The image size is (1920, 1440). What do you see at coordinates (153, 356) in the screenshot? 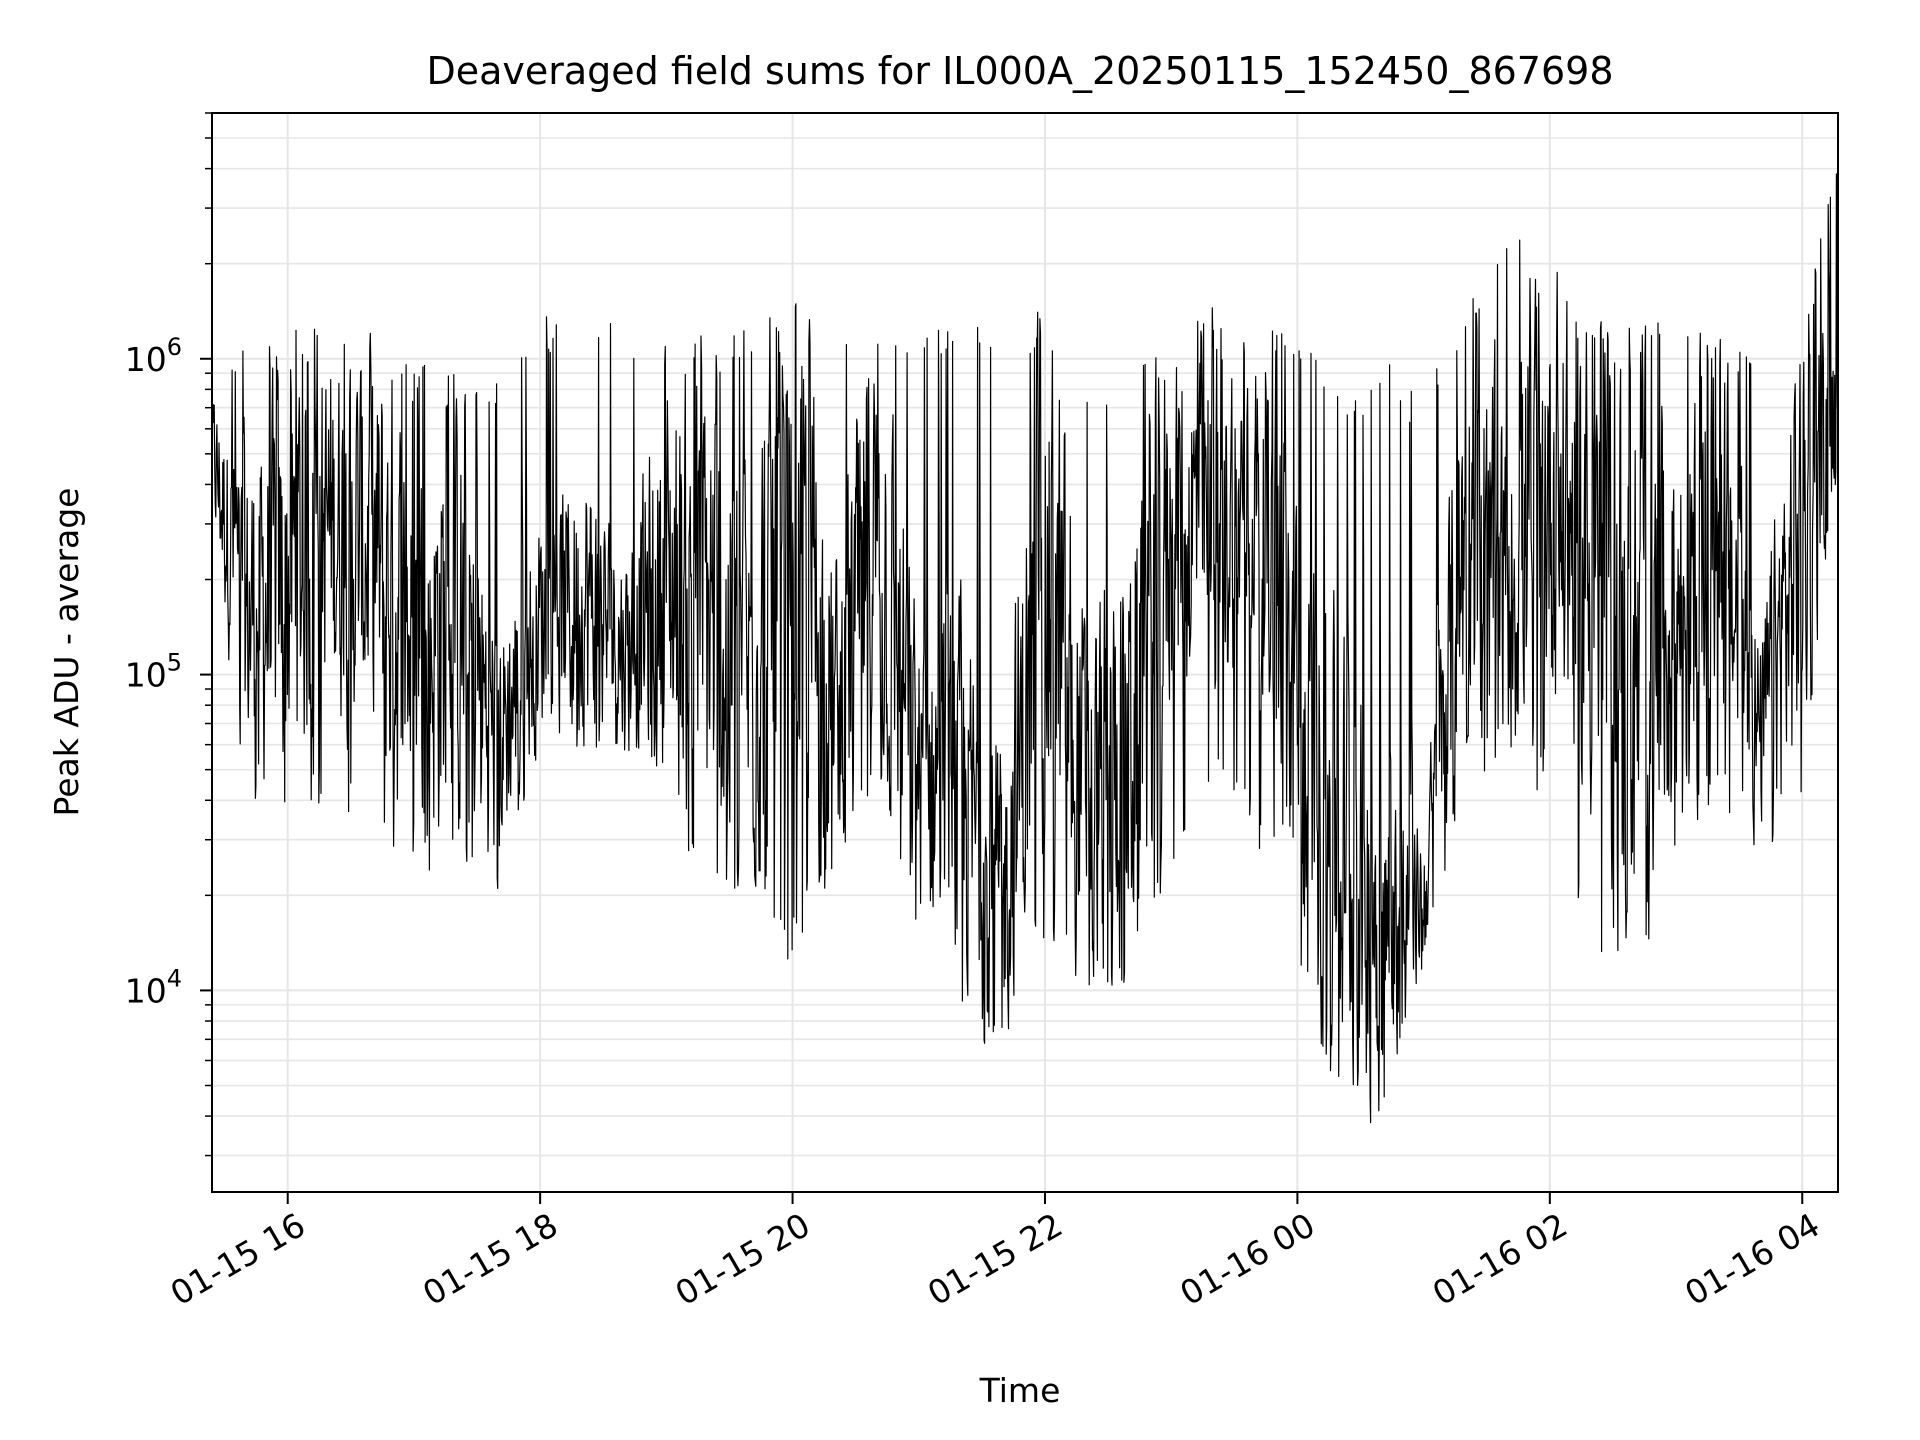
I see `y-tick-label: 10⁶` at bounding box center [153, 356].